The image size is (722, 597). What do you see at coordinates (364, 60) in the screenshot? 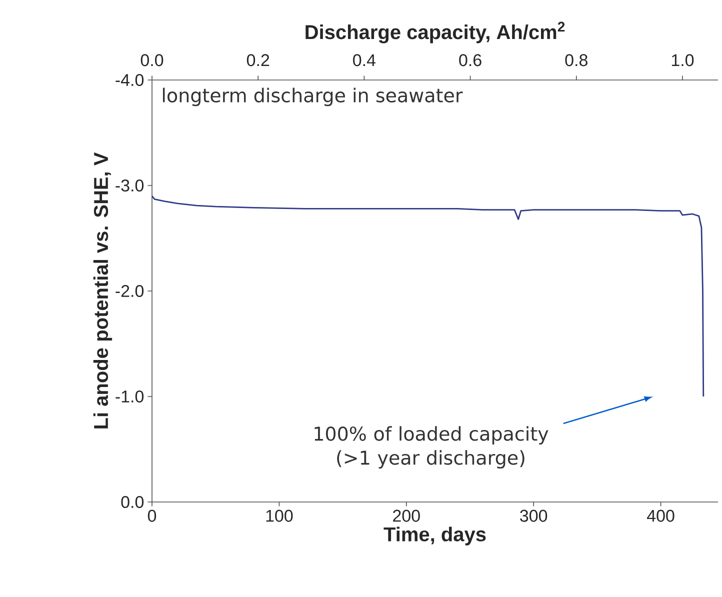
I see `x2-tick-label: 0.4` at bounding box center [364, 60].